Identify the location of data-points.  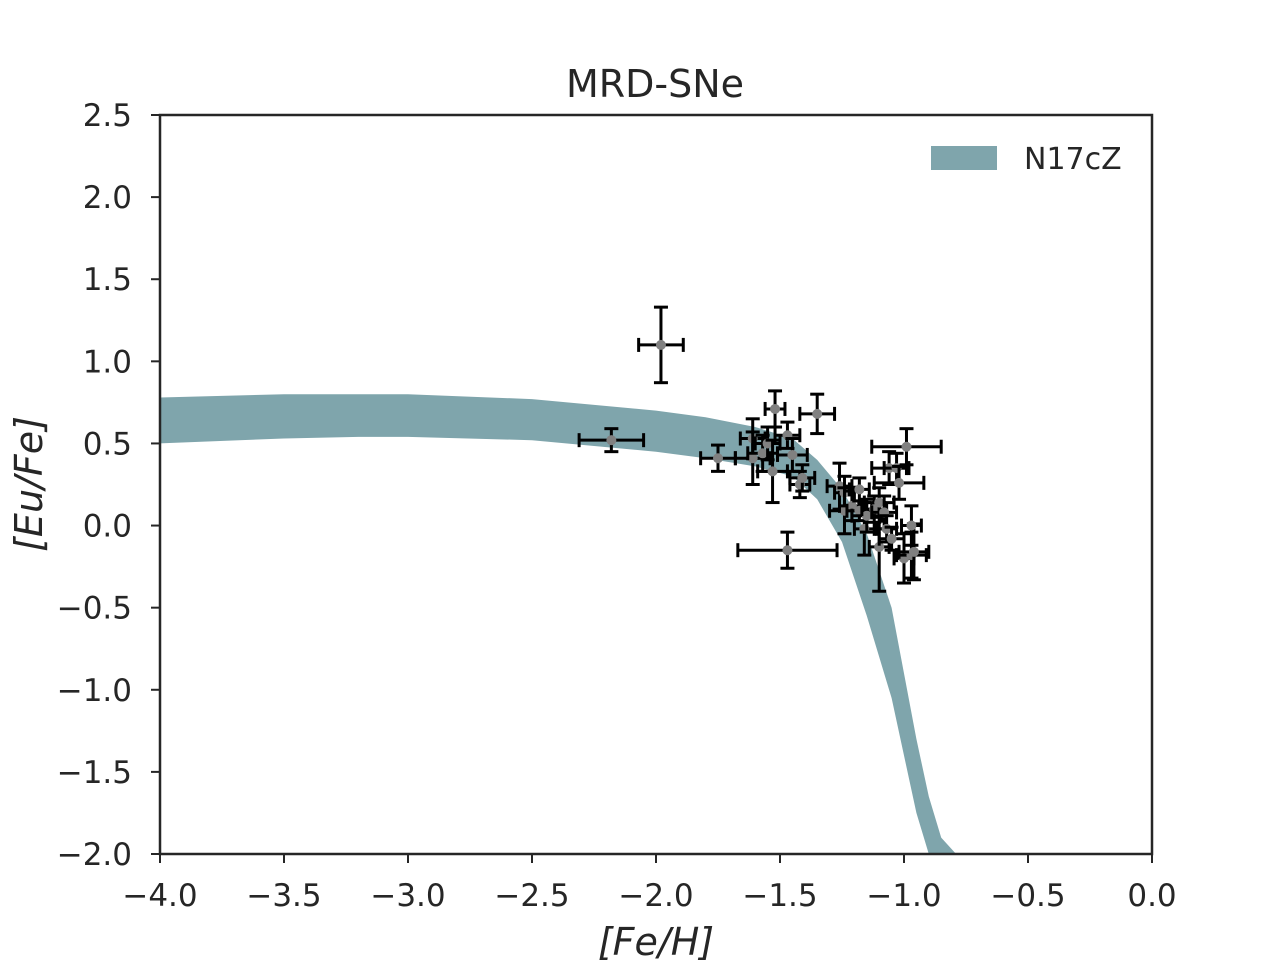
(760, 449).